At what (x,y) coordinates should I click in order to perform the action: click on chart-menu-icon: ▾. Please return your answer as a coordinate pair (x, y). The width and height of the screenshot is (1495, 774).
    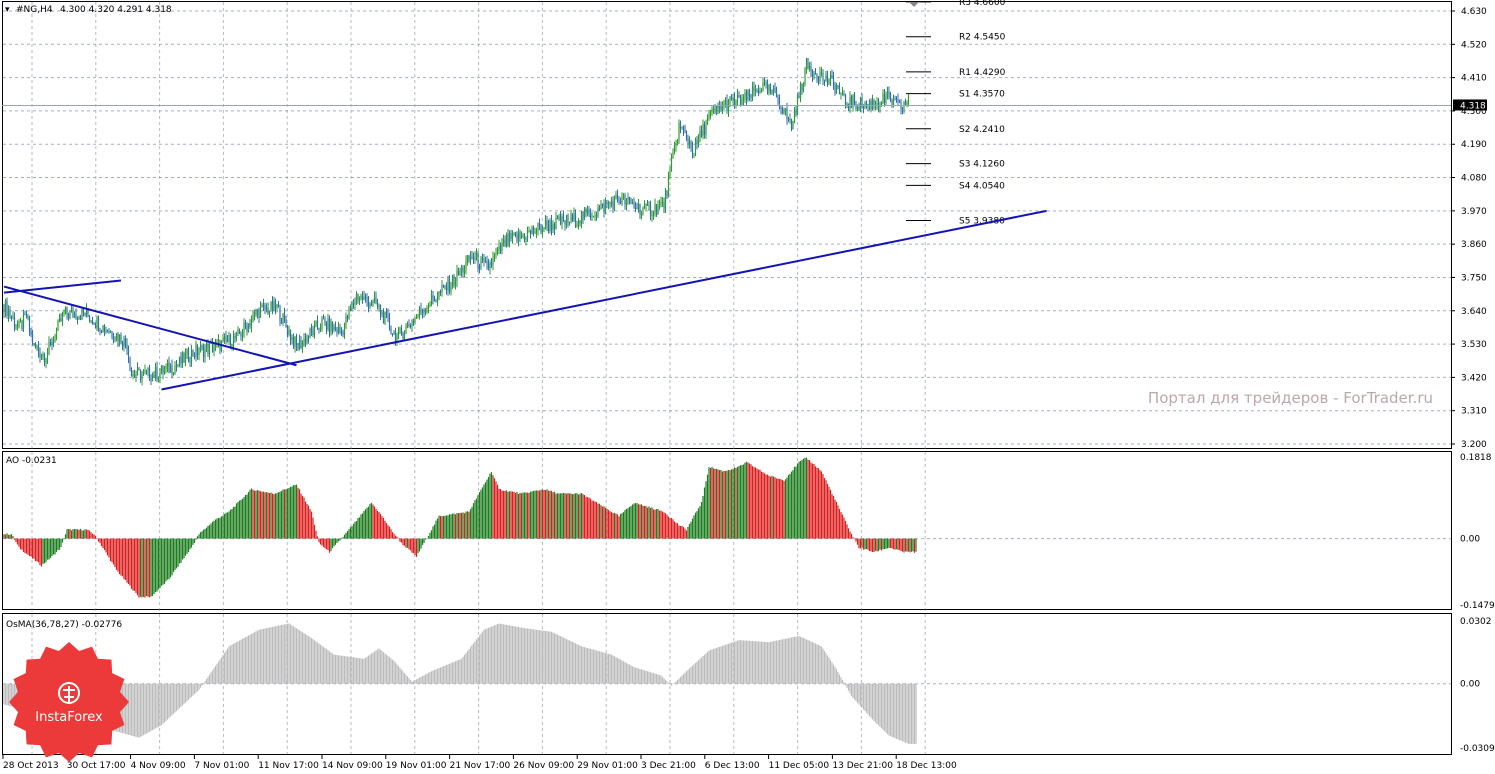
    Looking at the image, I should click on (7, 10).